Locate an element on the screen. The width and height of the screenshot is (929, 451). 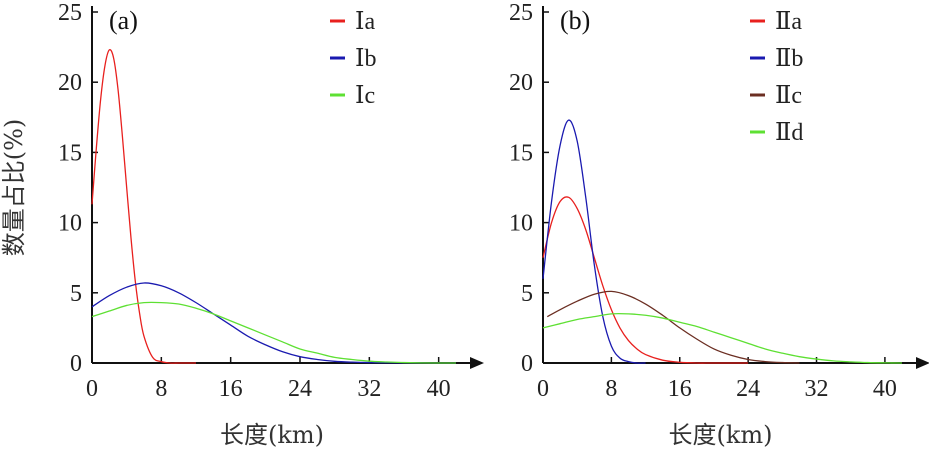
legend-label: Ⅱa is located at coordinates (788, 22).